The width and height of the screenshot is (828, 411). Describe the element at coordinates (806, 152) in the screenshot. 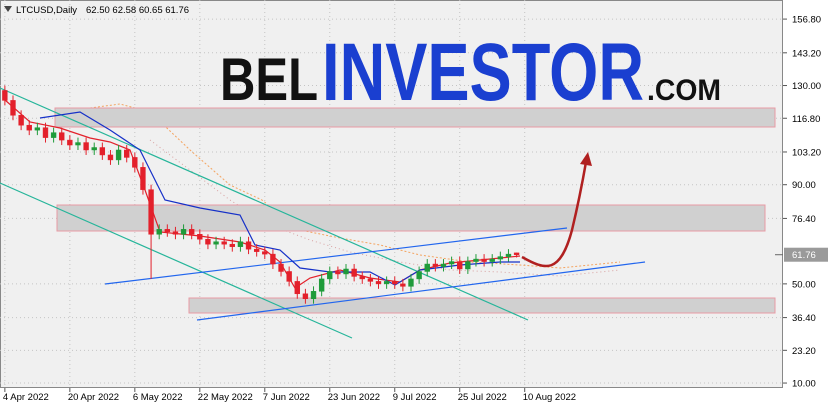

I see `y-tick-label: 103.20` at that location.